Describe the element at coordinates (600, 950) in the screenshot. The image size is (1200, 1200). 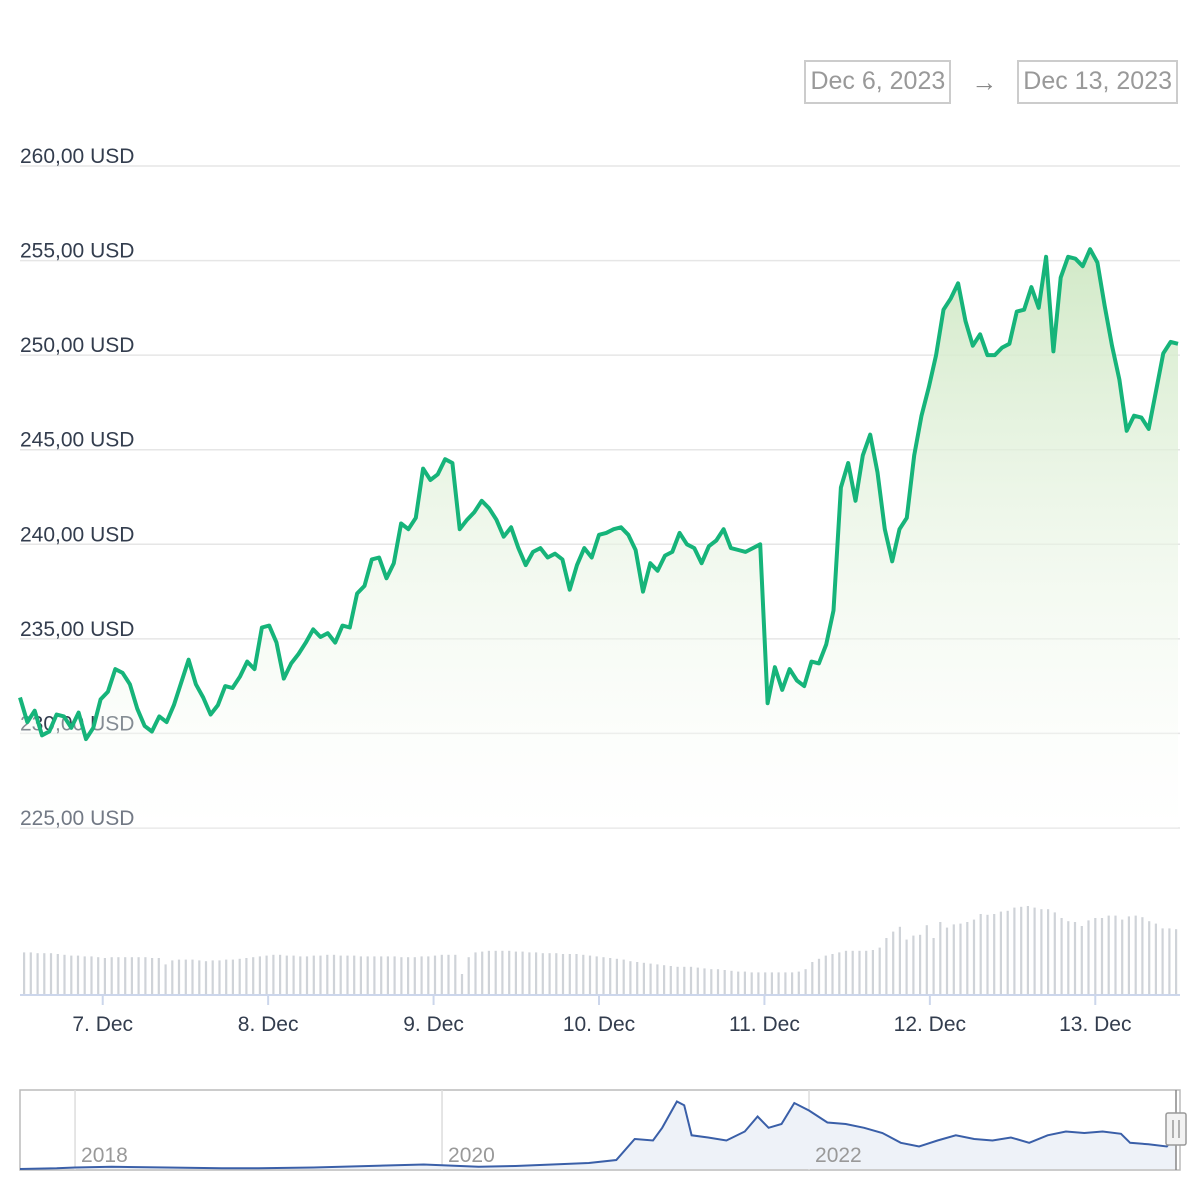
I see `volume-bars` at that location.